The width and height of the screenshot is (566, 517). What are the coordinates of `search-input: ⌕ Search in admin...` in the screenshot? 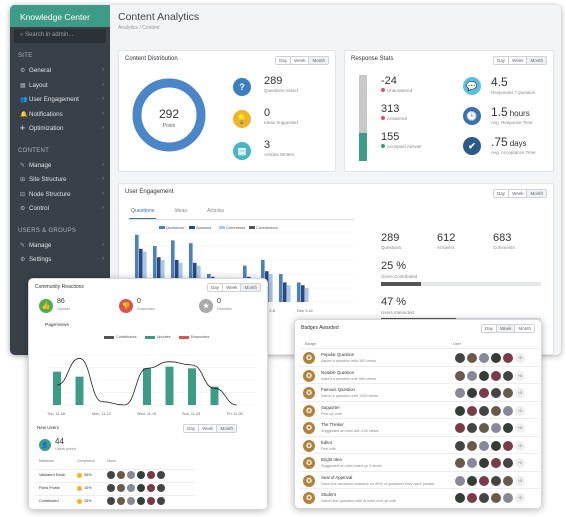 It's located at (60, 36).